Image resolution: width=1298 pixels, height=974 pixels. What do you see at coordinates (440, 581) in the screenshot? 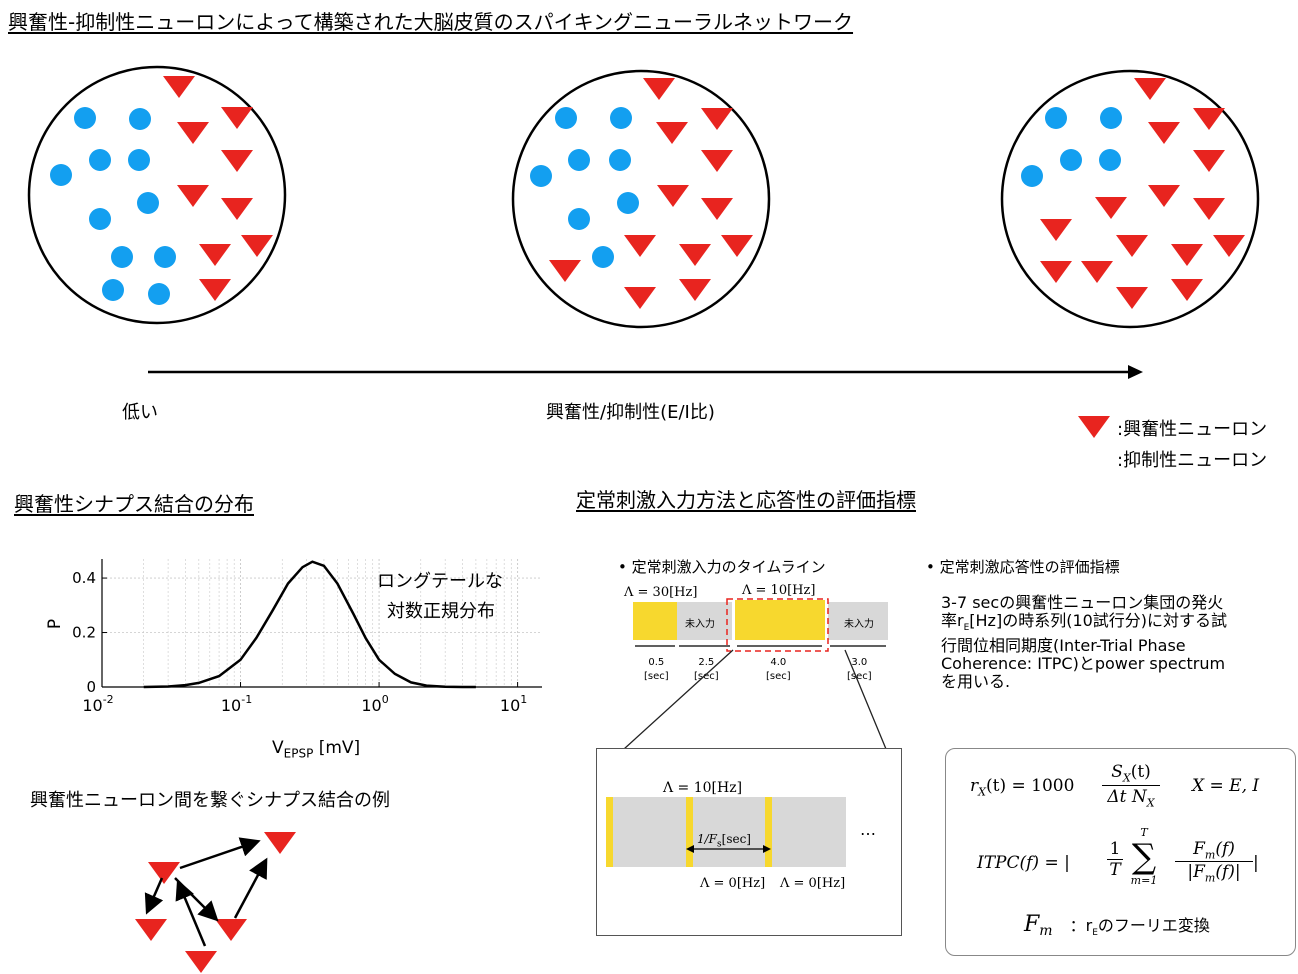
I see `chart-annotation-line1: ロングテールな` at bounding box center [440, 581].